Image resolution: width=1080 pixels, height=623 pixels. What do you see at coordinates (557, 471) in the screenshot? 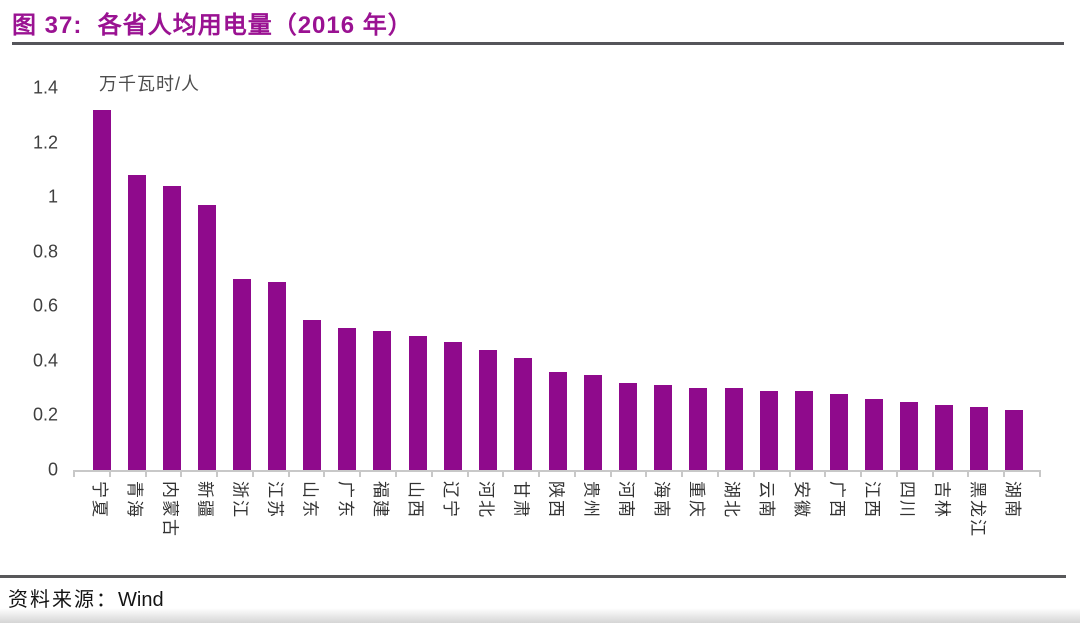
I see `x-axis-line` at bounding box center [557, 471].